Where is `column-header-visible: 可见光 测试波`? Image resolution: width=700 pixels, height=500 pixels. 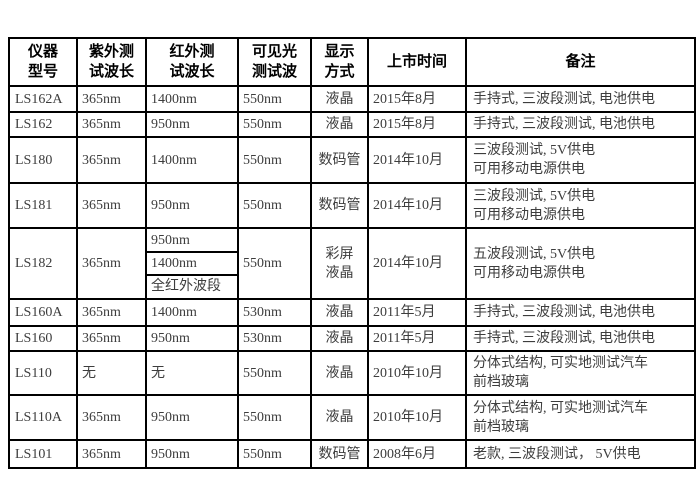 column-header-visible: 可见光 测试波 is located at coordinates (274, 62).